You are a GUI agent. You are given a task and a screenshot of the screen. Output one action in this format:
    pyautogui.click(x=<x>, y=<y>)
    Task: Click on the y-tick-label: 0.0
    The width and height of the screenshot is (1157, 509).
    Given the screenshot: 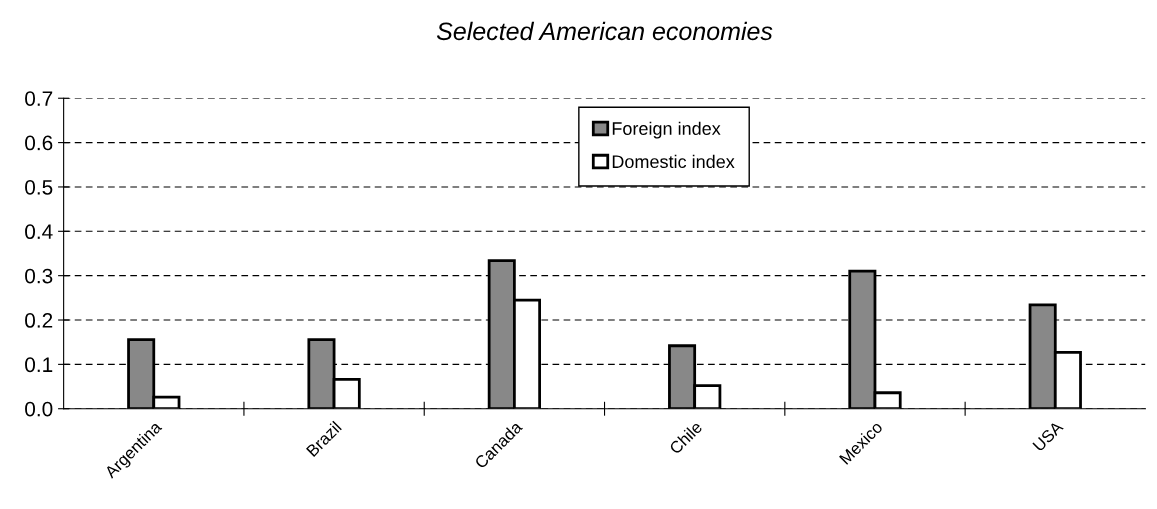 What is the action you would take?
    pyautogui.click(x=39, y=409)
    